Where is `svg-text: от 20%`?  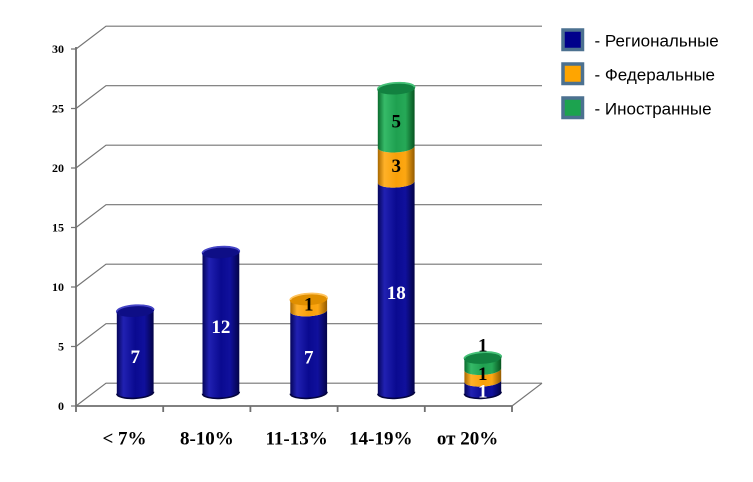 svg-text: от 20% is located at coordinates (467, 439).